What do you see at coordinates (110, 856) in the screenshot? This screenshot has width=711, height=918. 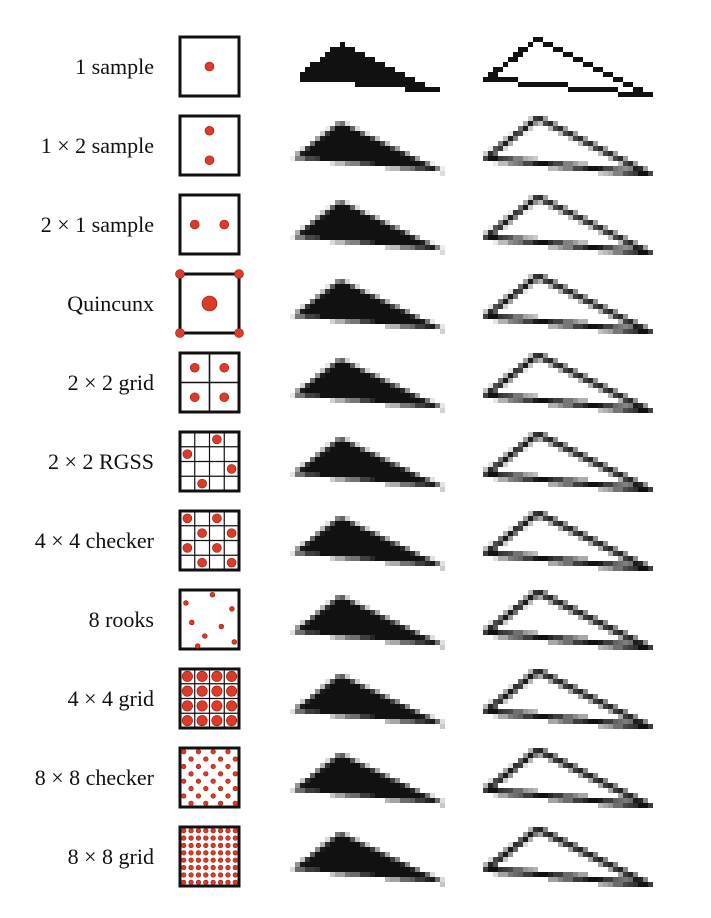 I see `row-label: 8 × 8 grid` at bounding box center [110, 856].